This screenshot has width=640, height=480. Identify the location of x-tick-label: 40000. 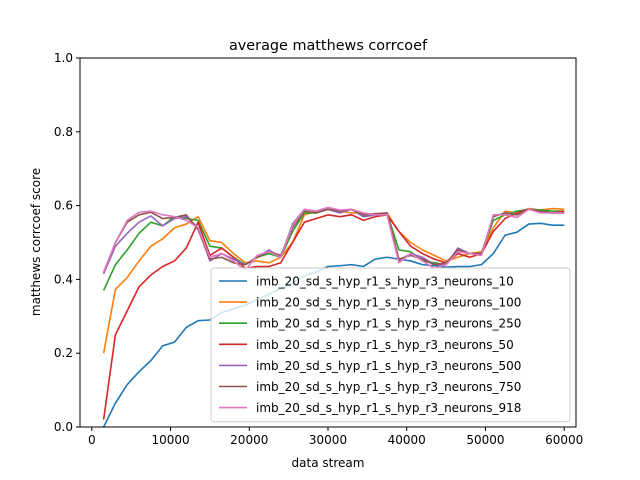
(407, 440).